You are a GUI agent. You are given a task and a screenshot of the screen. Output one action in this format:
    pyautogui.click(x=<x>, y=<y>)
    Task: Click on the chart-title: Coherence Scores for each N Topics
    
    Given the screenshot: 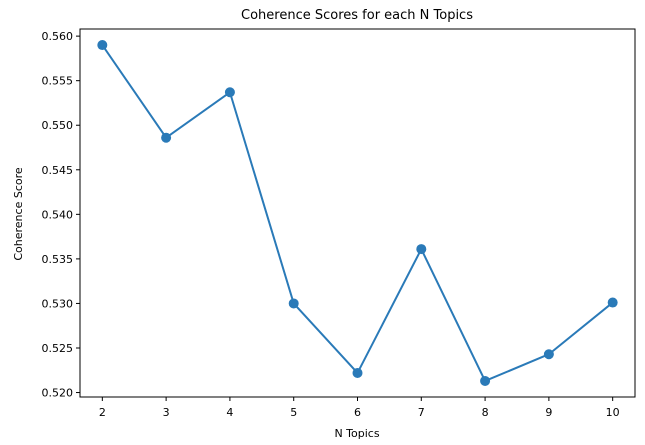 What is the action you would take?
    pyautogui.click(x=357, y=15)
    